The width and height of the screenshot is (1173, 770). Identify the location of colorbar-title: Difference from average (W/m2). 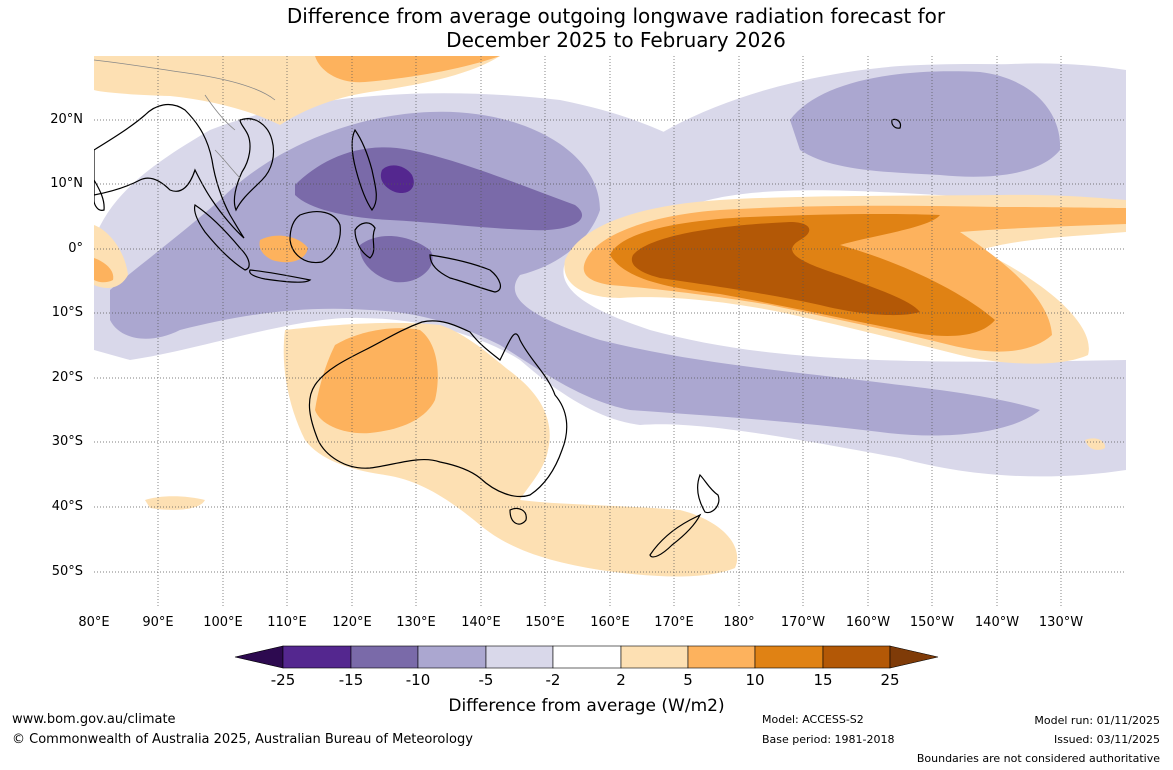
(586, 706).